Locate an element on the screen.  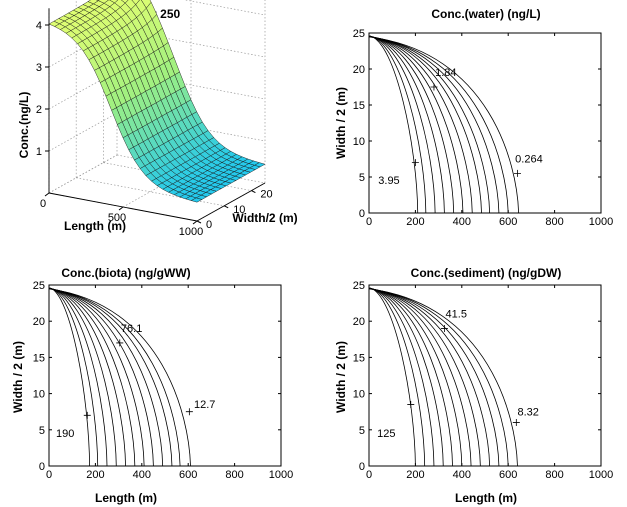
sediment-xlabel: Length (m) is located at coordinates (486, 498).